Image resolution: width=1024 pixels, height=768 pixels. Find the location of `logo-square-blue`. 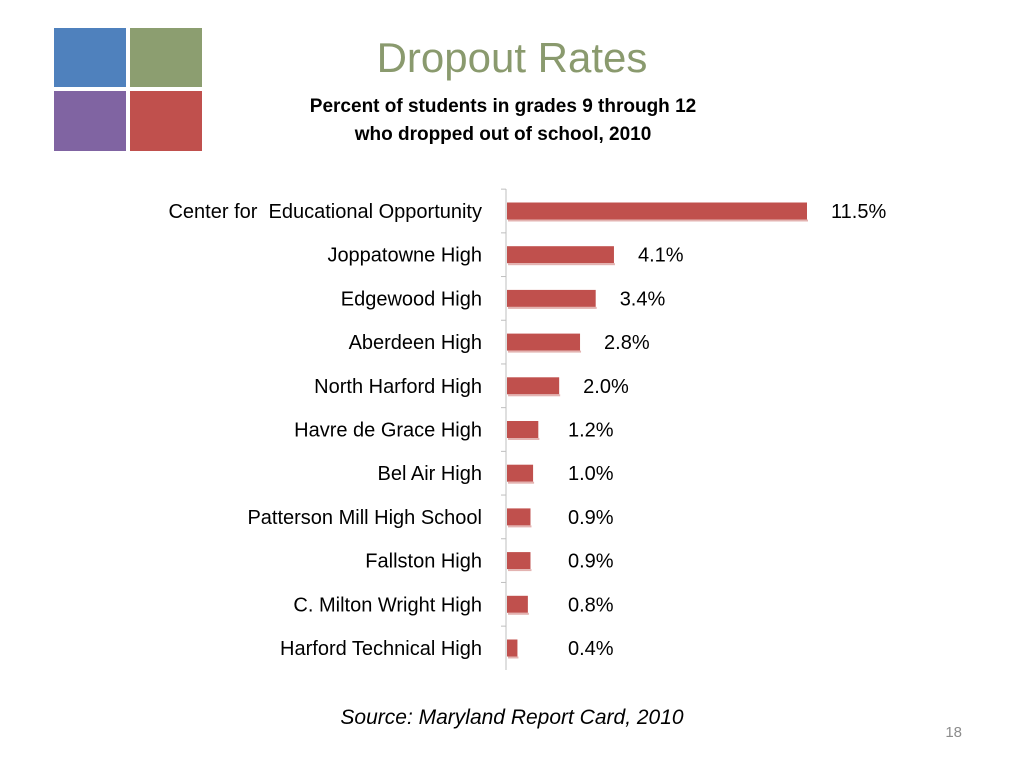

logo-square-blue is located at coordinates (90, 57).